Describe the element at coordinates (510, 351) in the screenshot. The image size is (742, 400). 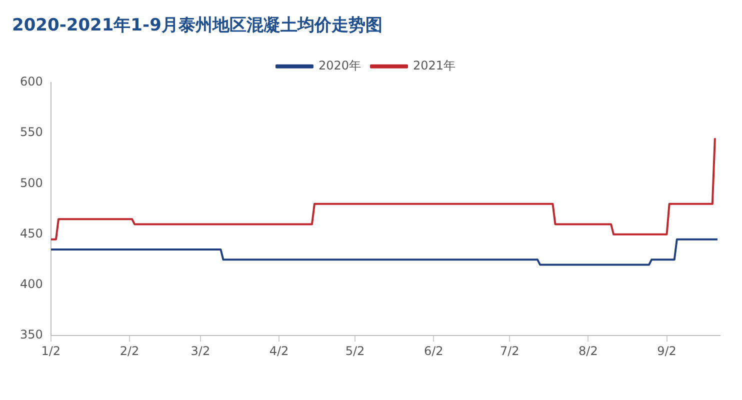
I see `x-tick-label: 7/2` at that location.